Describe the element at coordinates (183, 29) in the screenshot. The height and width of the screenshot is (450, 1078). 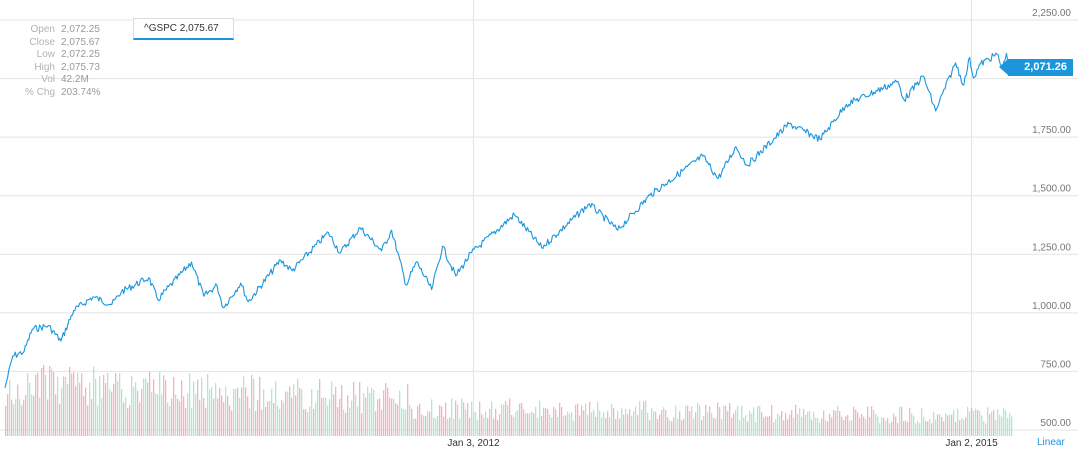
I see `series-legend-chip: ^GSPC 2,075.67` at that location.